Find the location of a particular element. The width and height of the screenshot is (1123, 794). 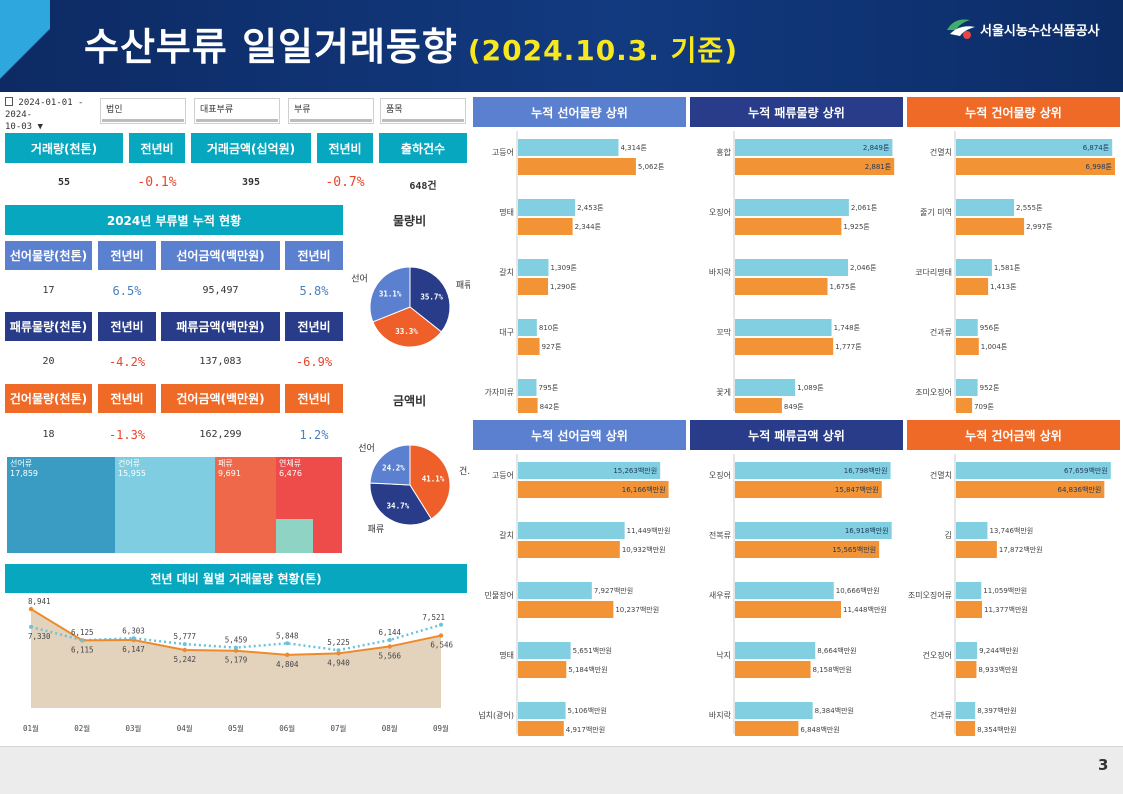

class-filter: 부류 is located at coordinates (331, 111).